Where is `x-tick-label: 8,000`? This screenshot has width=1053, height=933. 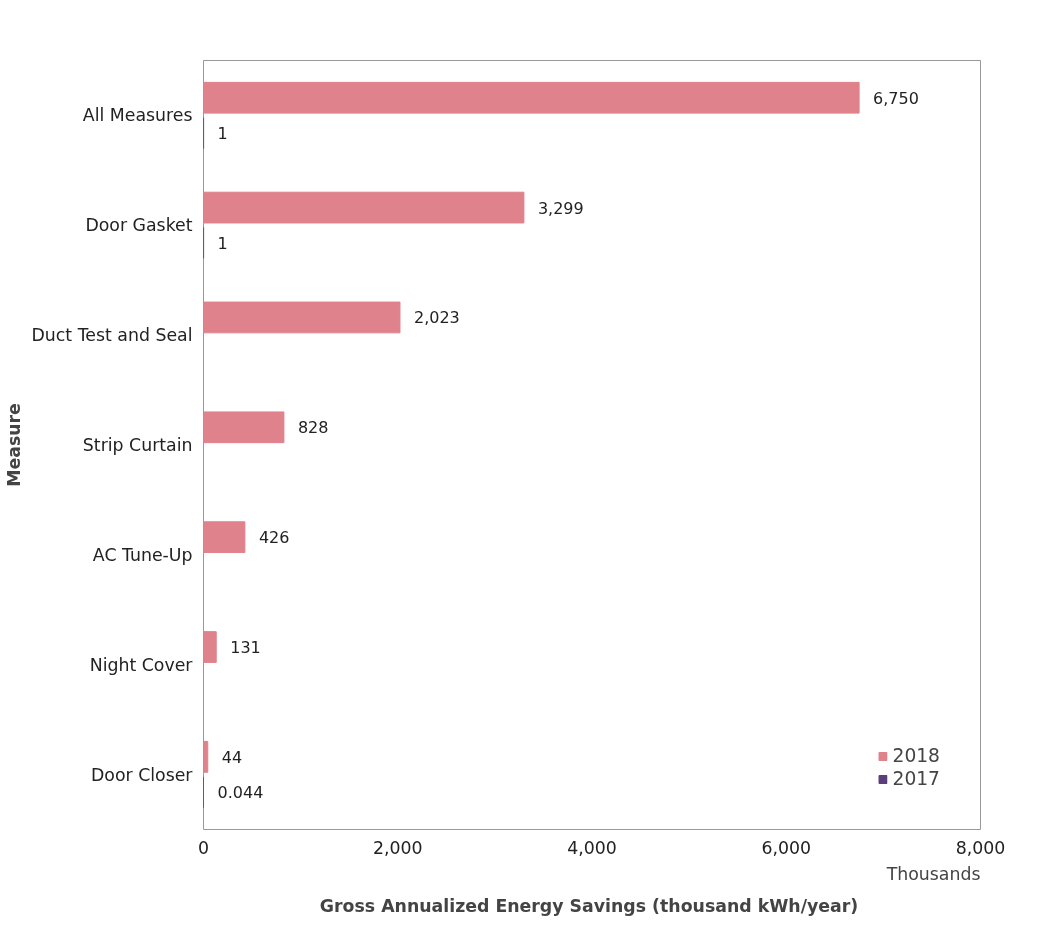 x-tick-label: 8,000 is located at coordinates (980, 847).